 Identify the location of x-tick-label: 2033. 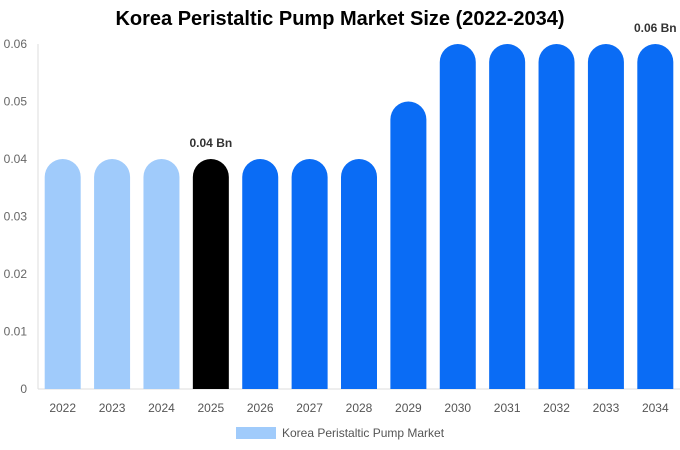
(606, 408).